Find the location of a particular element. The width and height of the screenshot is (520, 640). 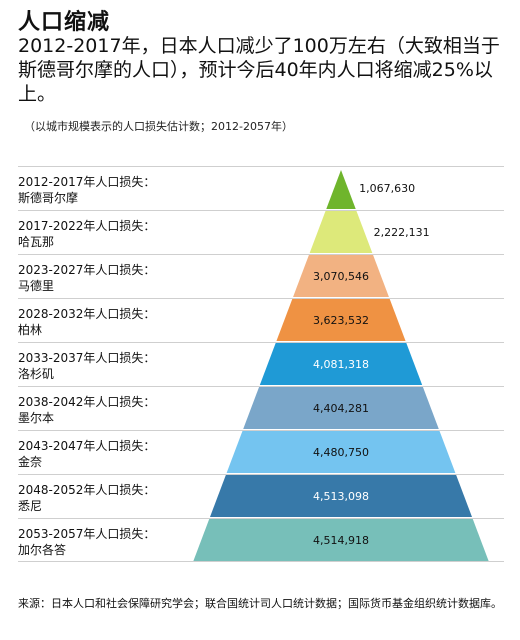

chart-row: 2033-2037年人口损失： 洛杉矶 is located at coordinates (261, 364).